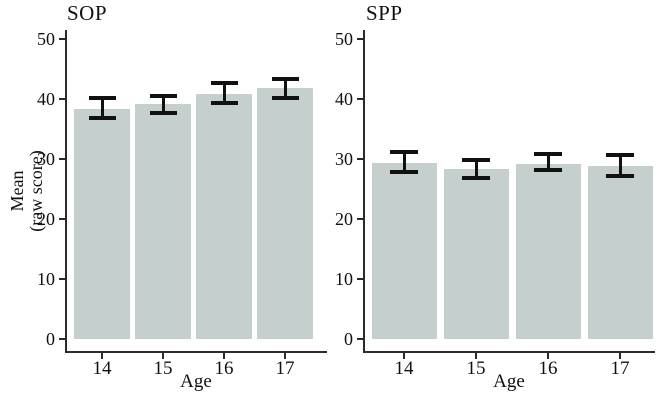  Describe the element at coordinates (196, 381) in the screenshot. I see `sop-x-axis-title: Age` at that location.